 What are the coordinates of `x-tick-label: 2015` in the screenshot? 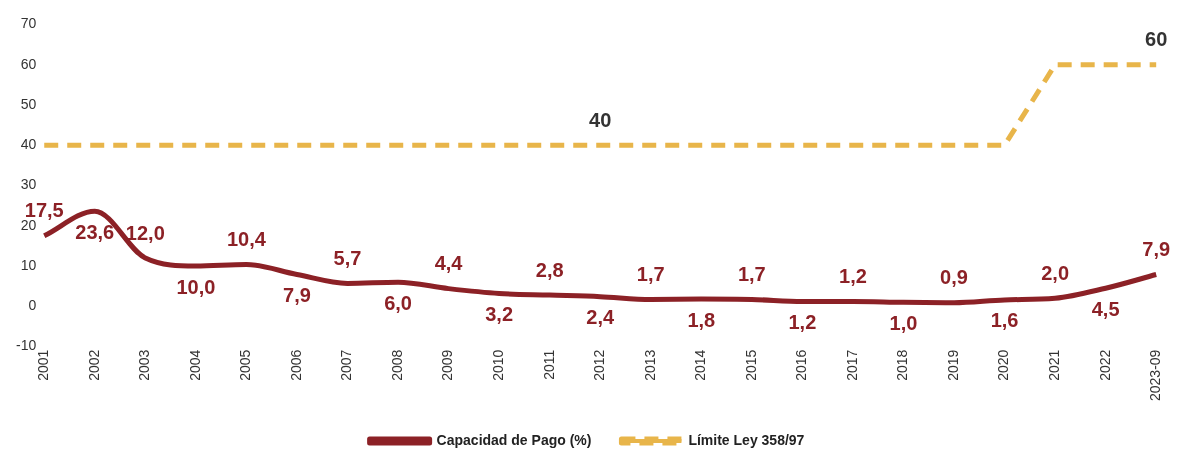 It's located at (750, 365).